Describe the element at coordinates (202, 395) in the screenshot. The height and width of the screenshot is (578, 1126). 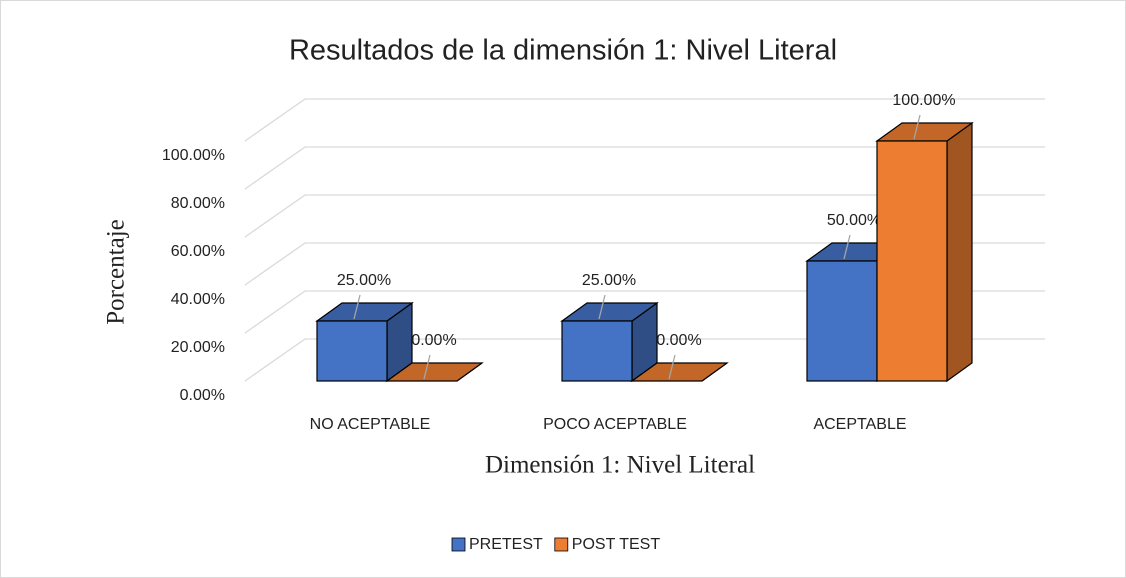
I see `y-tick-label: 0.00%` at that location.